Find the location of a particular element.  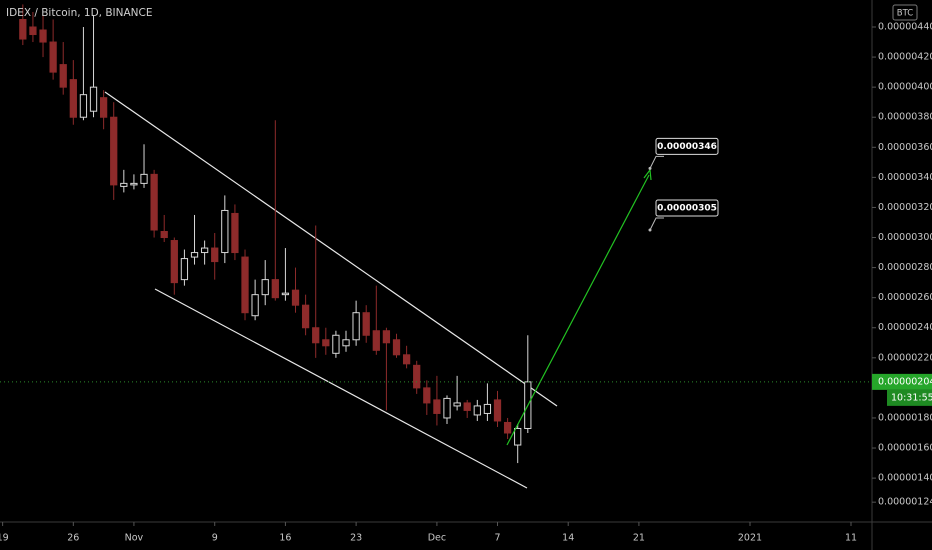

y-tick-label: 0.00000440 is located at coordinates (905, 27).